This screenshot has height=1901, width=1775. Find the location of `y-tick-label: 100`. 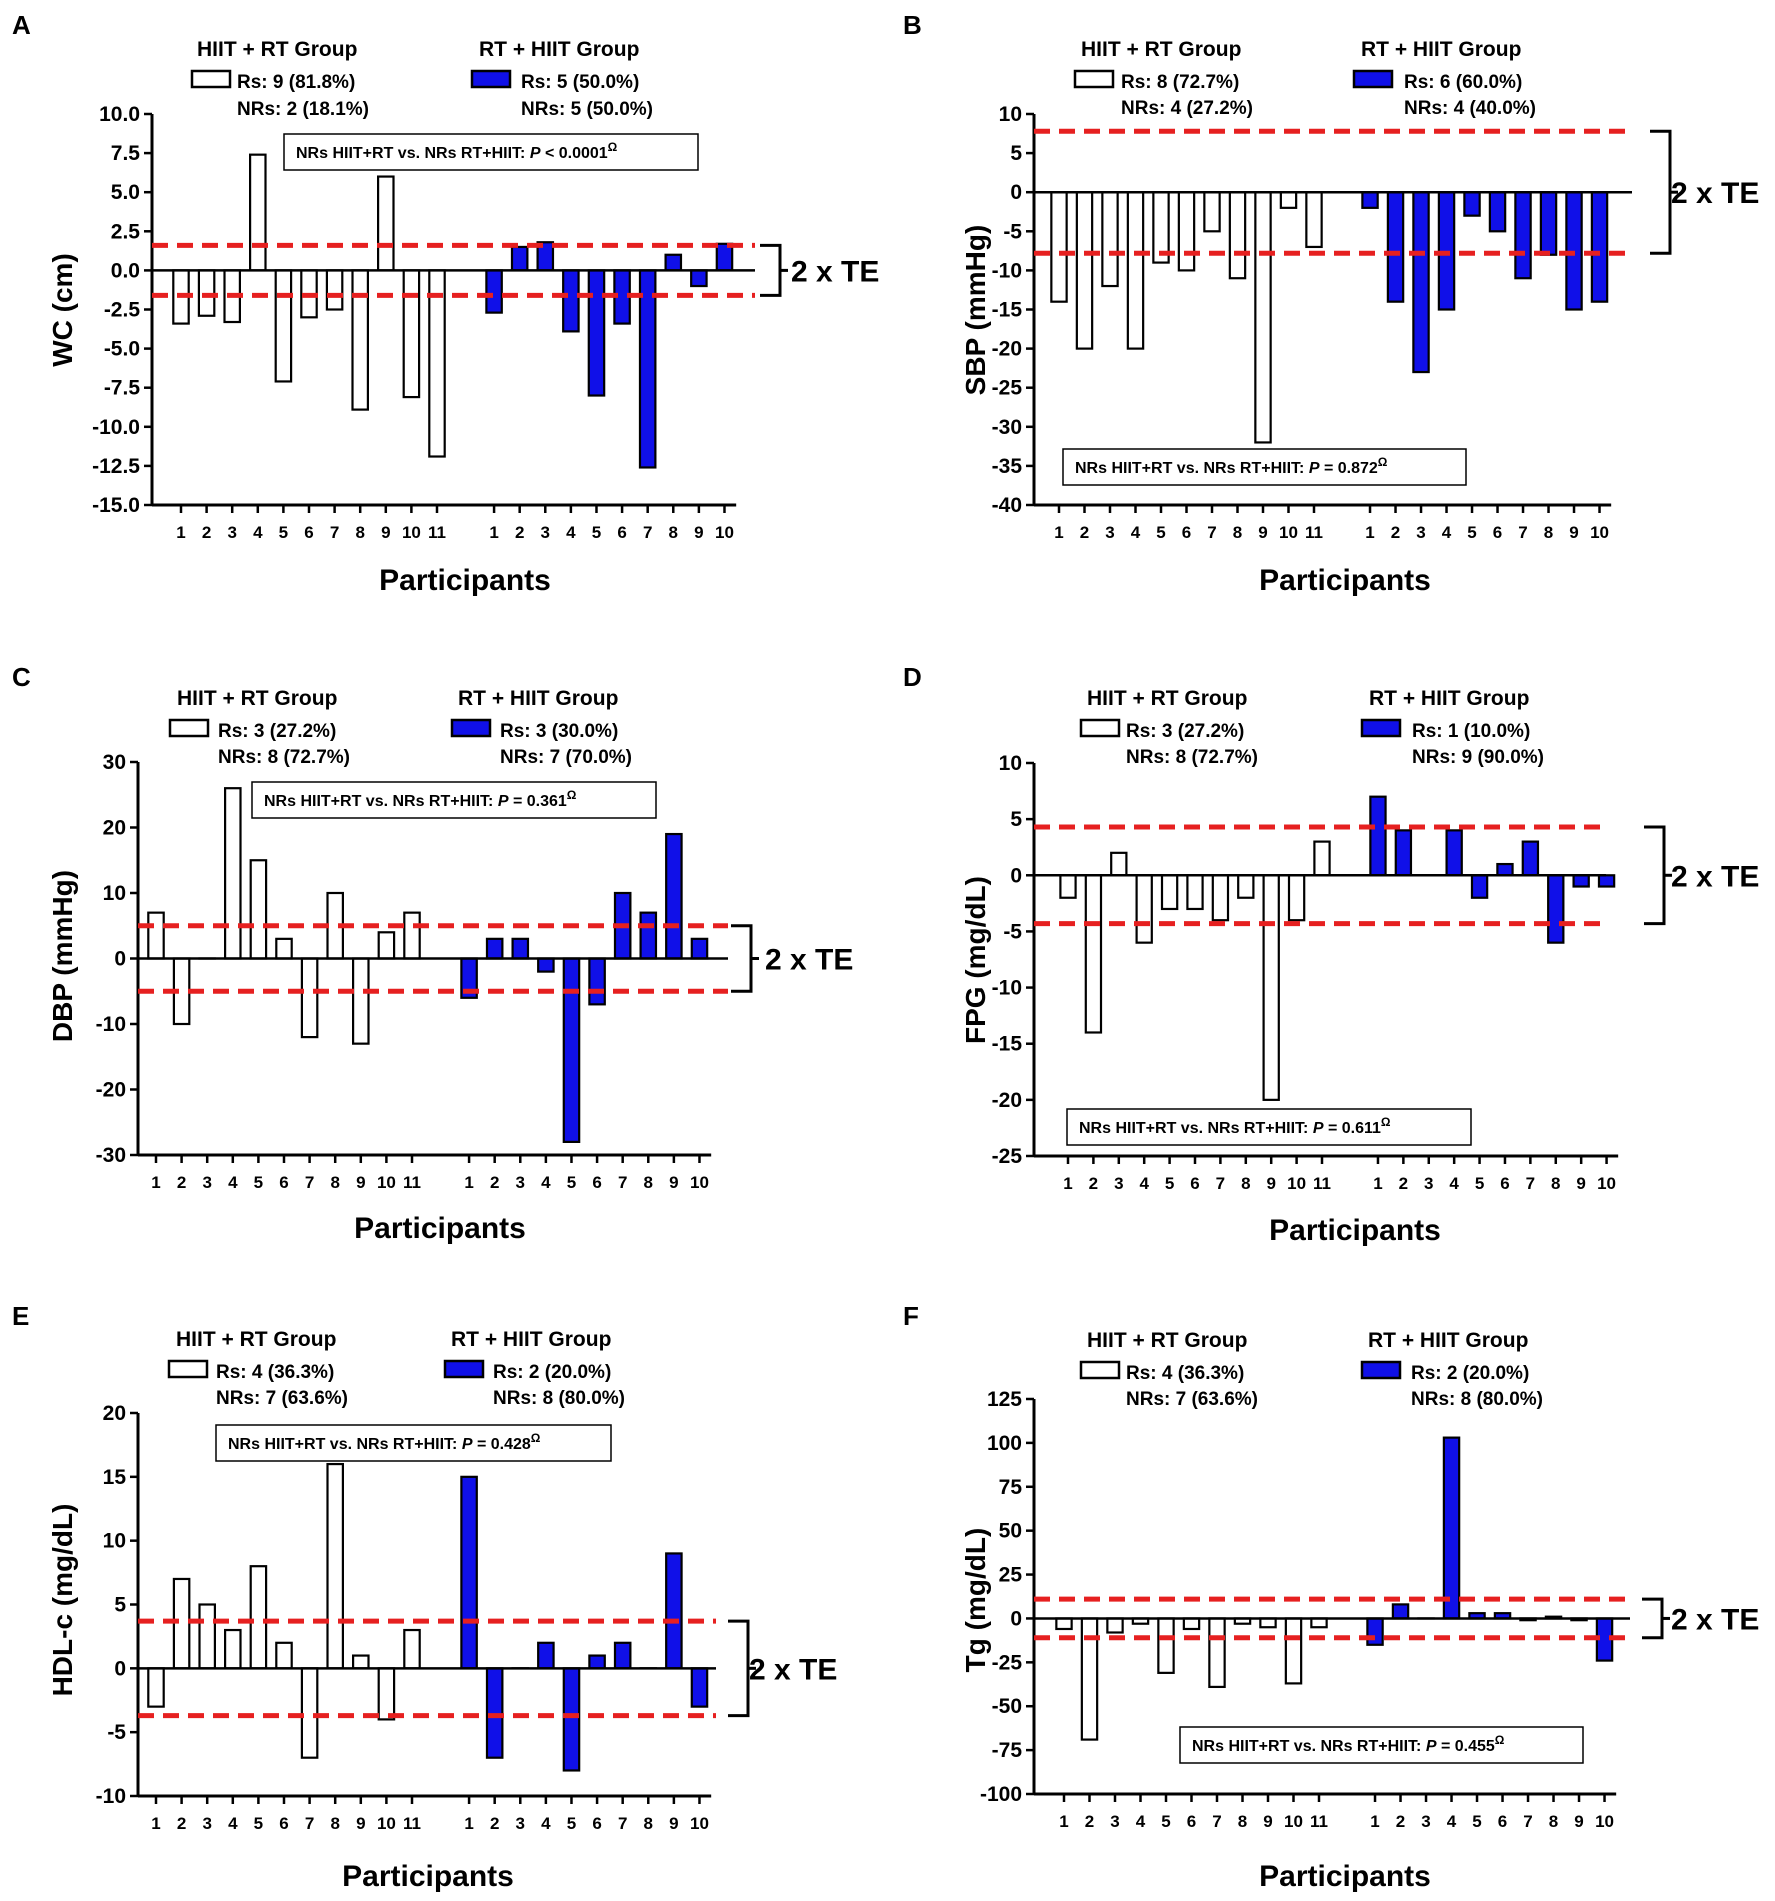

y-tick-label: 100 is located at coordinates (1004, 1443).